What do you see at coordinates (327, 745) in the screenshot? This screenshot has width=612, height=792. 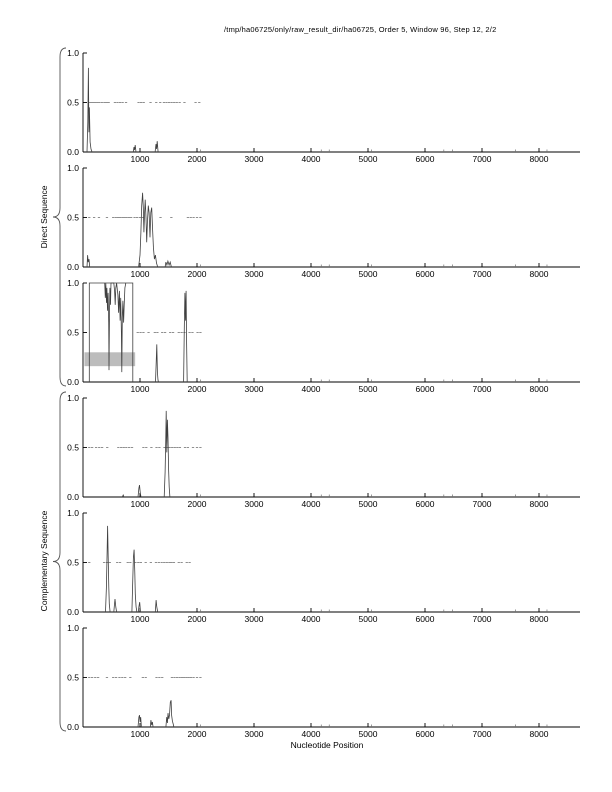 I see `x-axis-label: Nucleotide Position` at bounding box center [327, 745].